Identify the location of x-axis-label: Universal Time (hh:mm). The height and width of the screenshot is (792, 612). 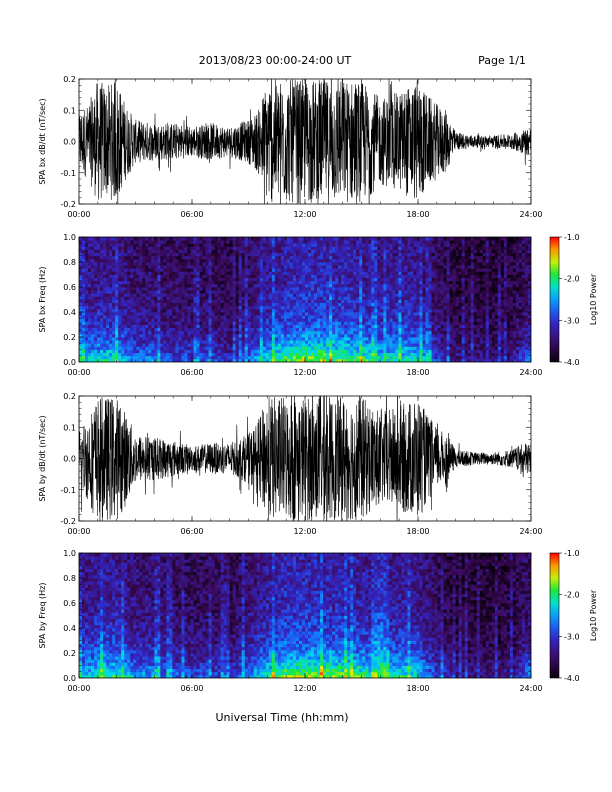
(282, 717).